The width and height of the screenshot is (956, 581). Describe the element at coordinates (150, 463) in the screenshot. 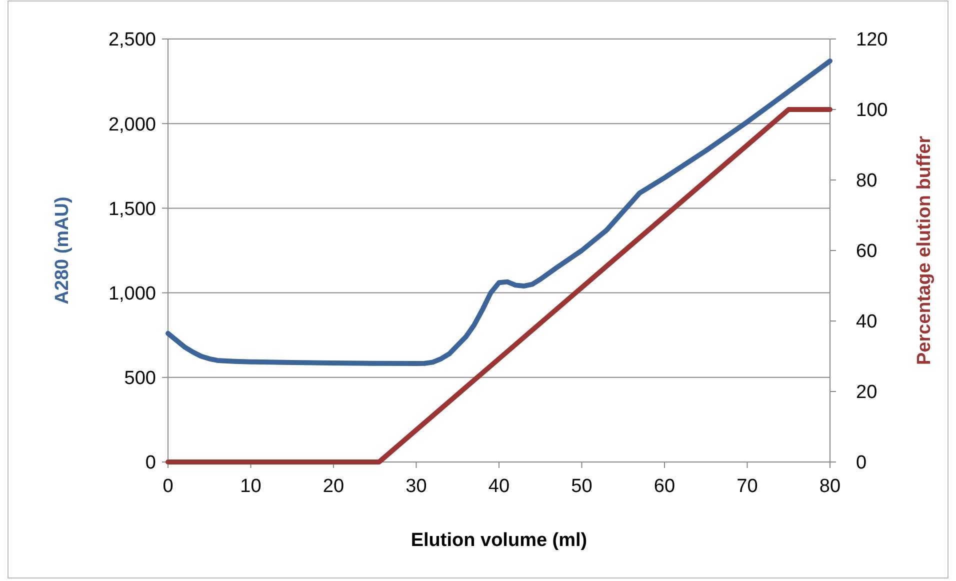

I see `y-tick-label: 0` at that location.